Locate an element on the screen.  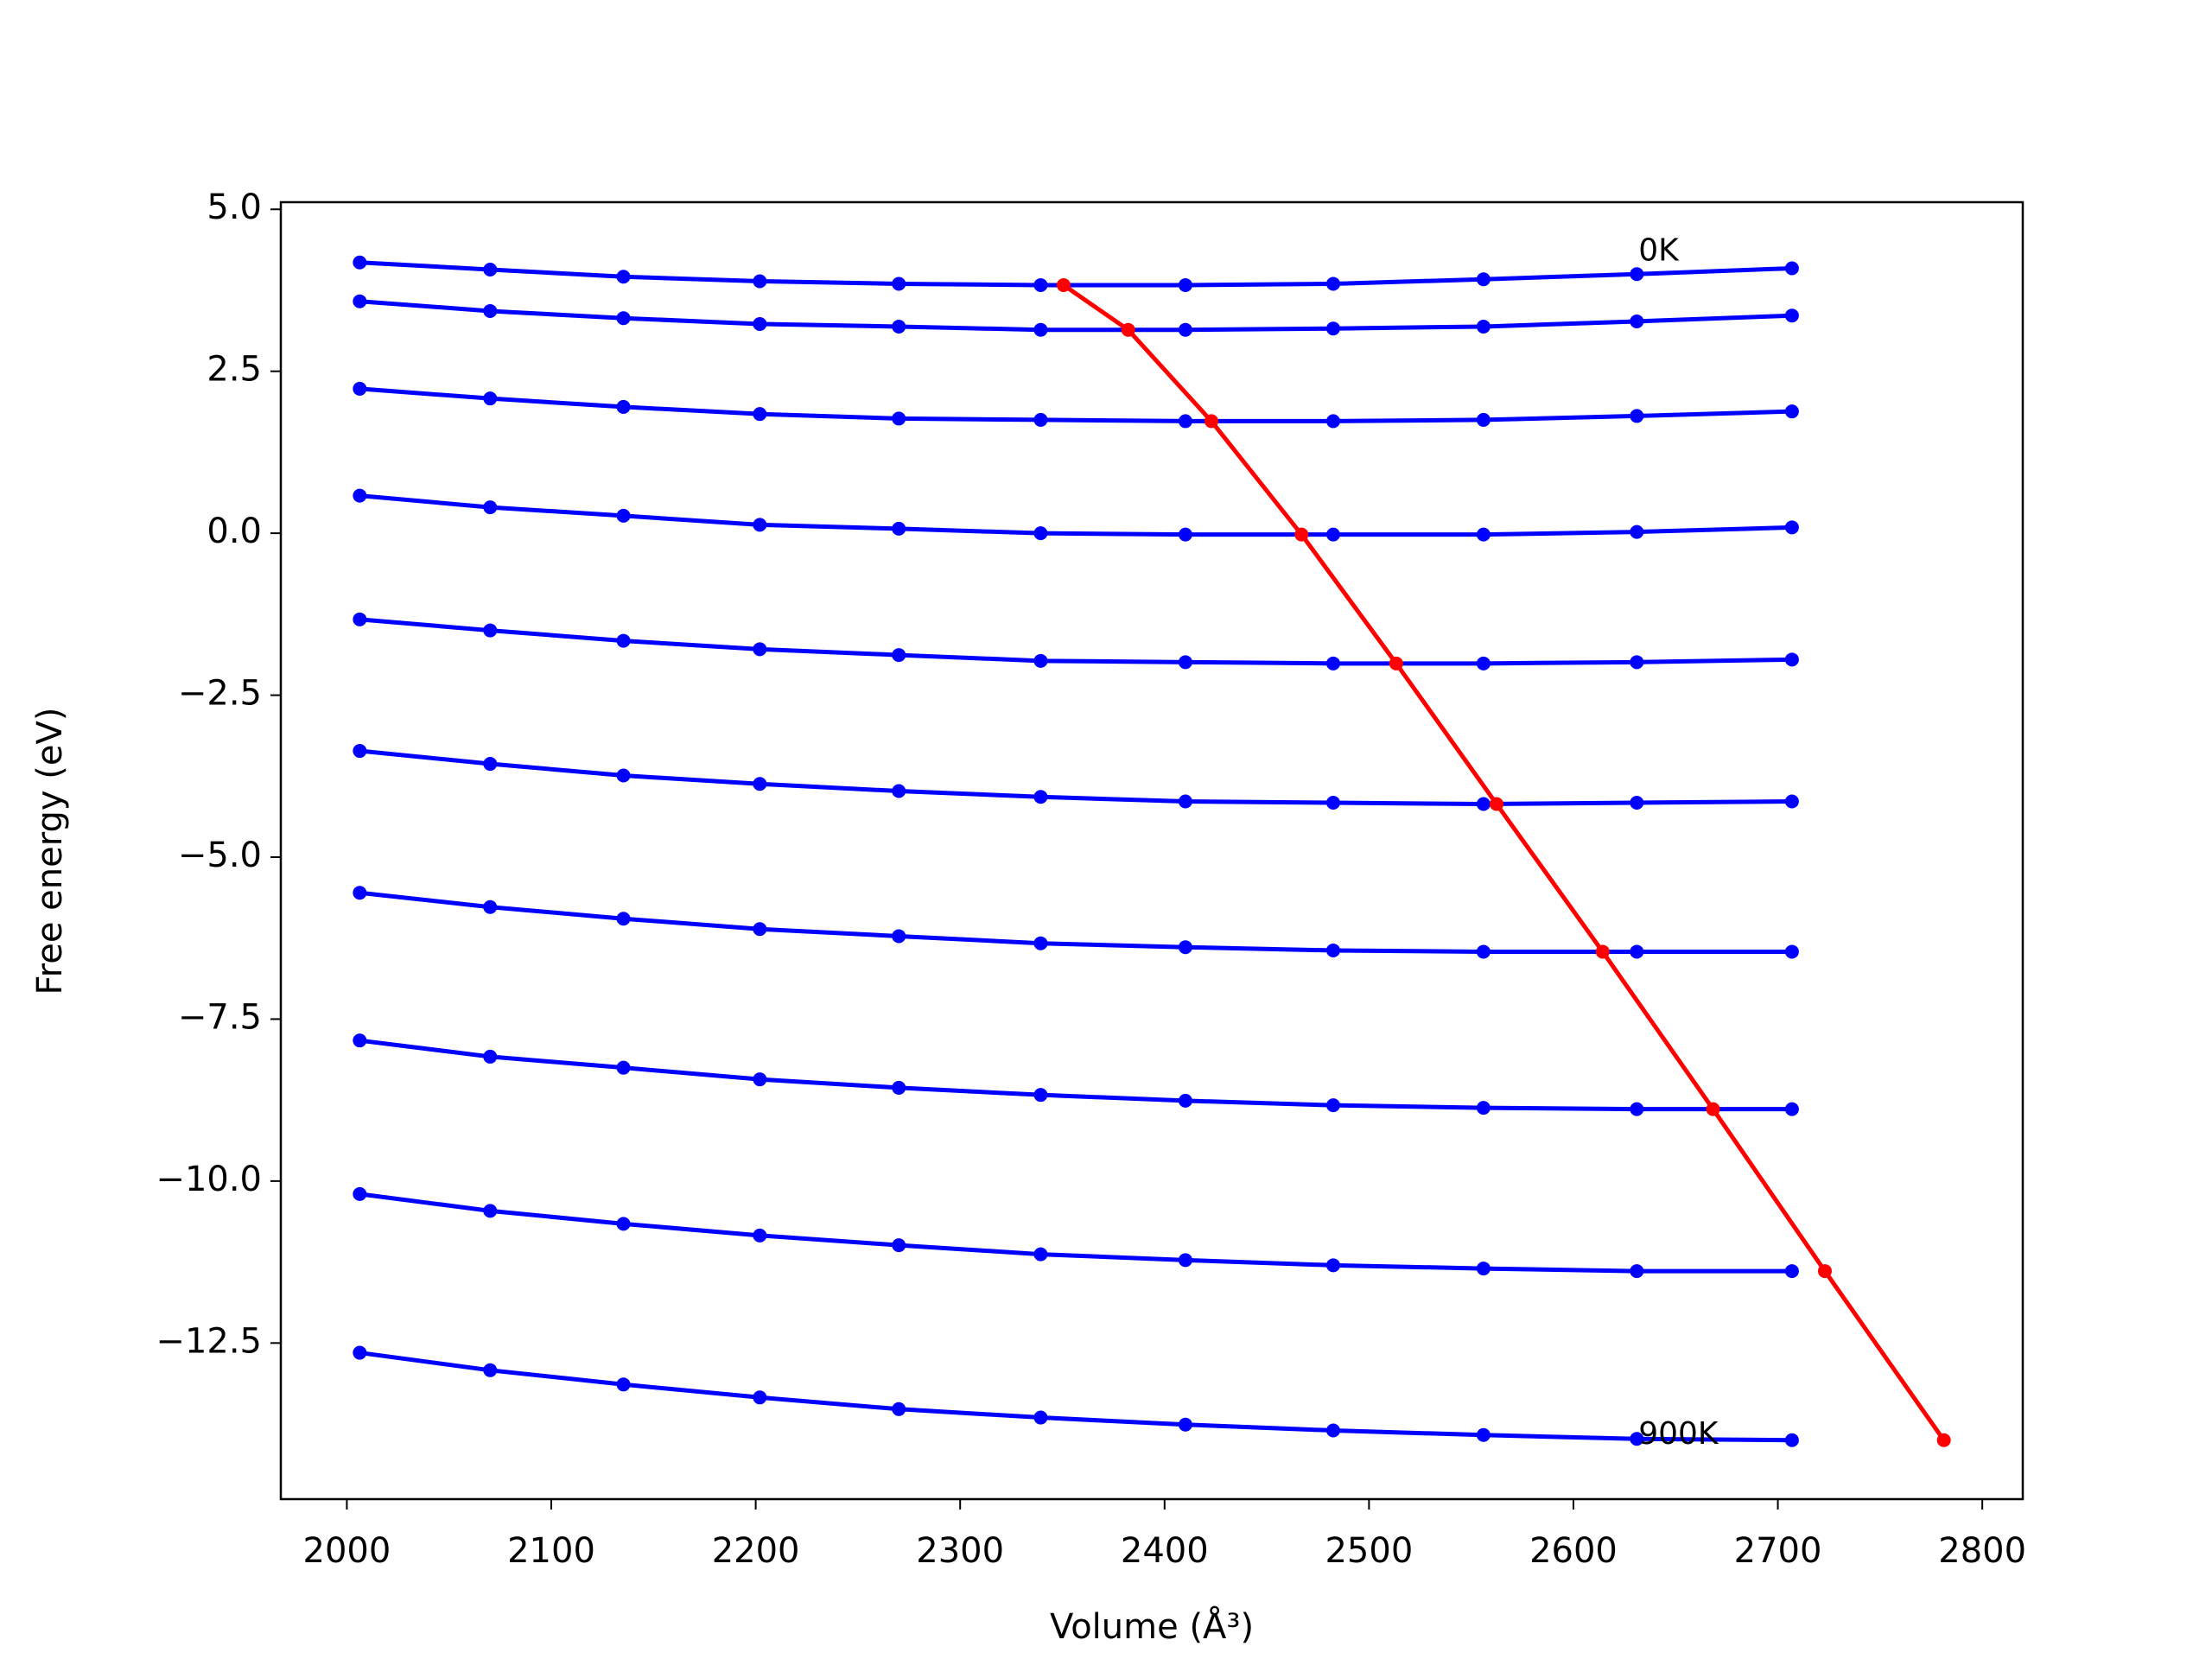
y-tick-label: 0.0 is located at coordinates (234, 531).